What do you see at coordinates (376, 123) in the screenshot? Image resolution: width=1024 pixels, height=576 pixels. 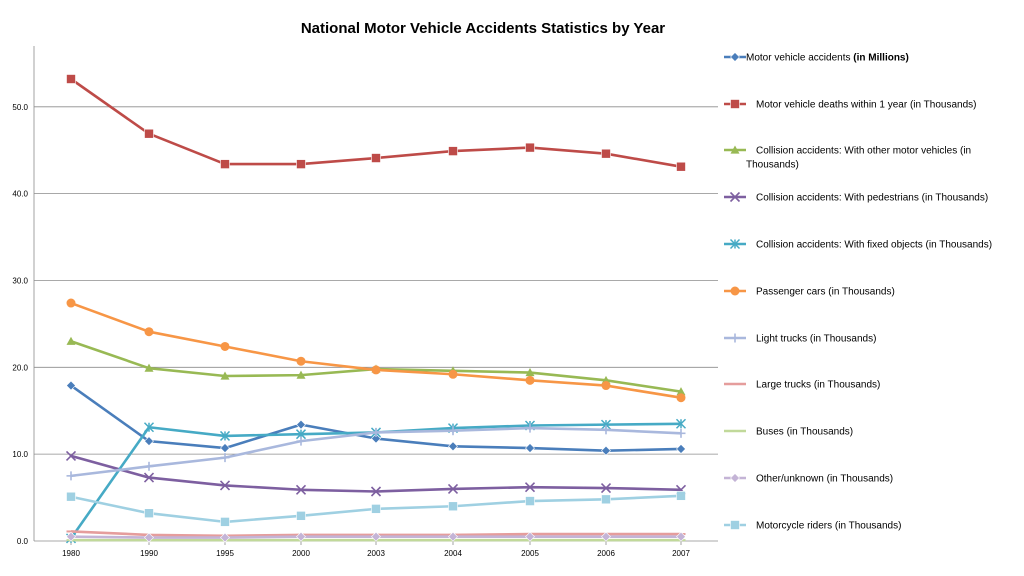 I see `series-motor-vehicle-deaths-within-1-year` at bounding box center [376, 123].